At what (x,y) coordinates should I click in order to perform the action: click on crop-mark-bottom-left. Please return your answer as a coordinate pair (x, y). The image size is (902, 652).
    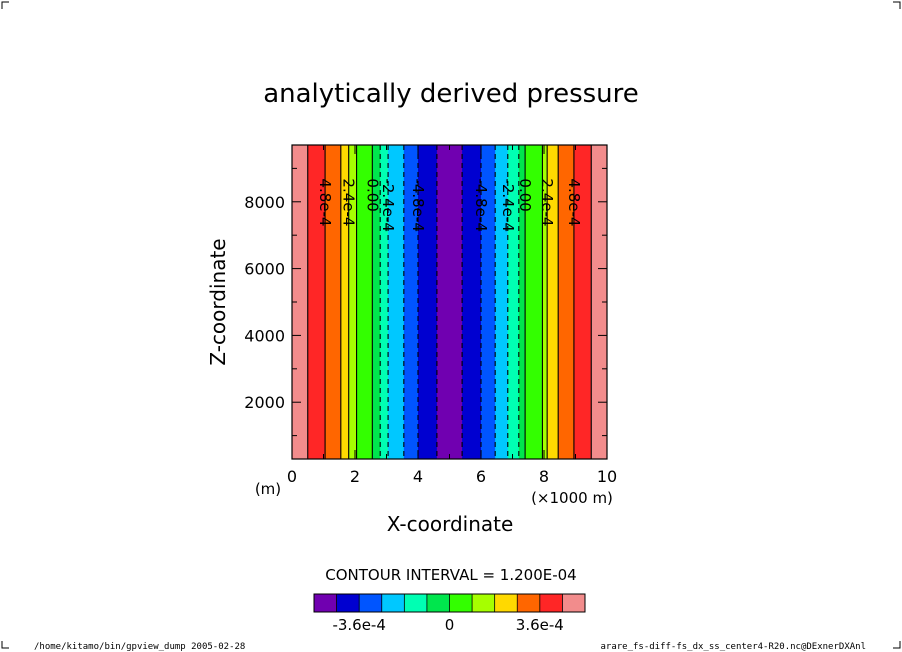
    Looking at the image, I should click on (5, 645).